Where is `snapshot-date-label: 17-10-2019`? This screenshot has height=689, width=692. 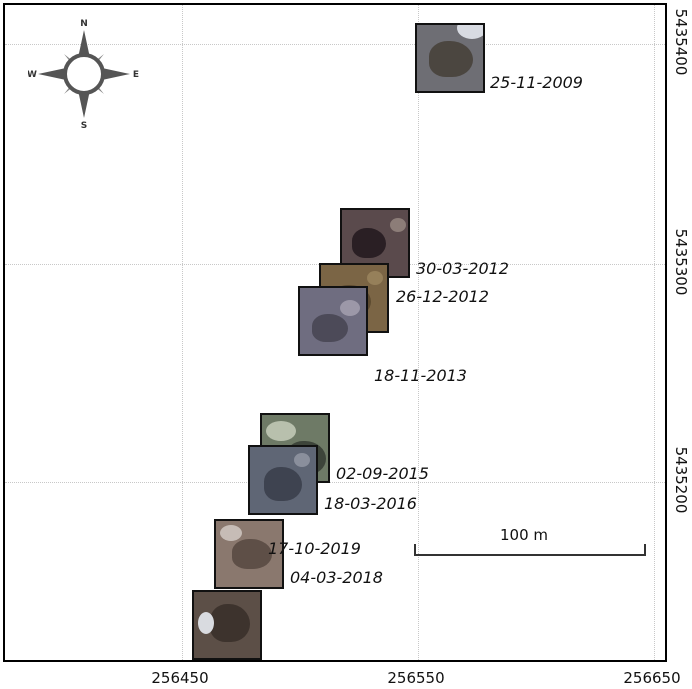 snapshot-date-label: 17-10-2019 is located at coordinates (314, 548).